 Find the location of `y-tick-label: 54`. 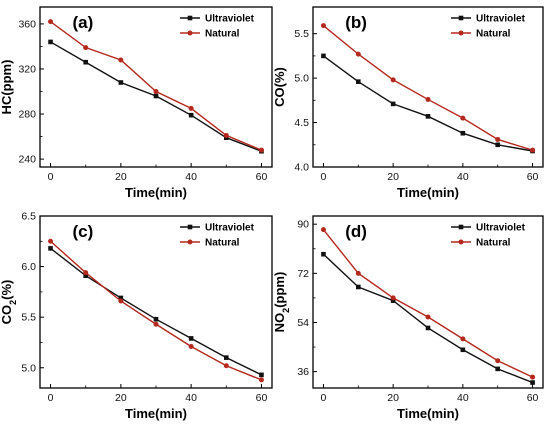

y-tick-label: 54 is located at coordinates (303, 323).